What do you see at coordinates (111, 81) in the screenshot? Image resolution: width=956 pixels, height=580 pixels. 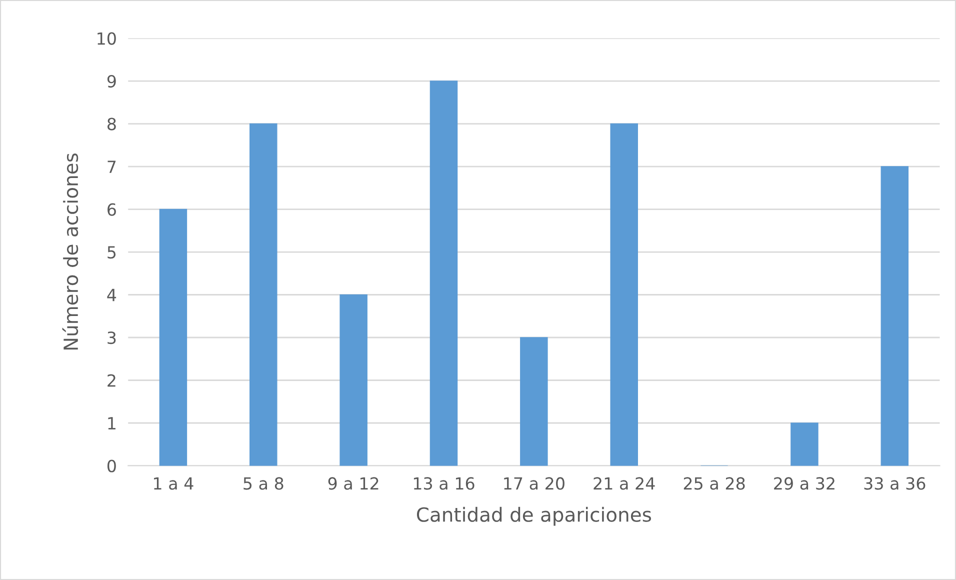 I see `y-tick-label: 9` at bounding box center [111, 81].